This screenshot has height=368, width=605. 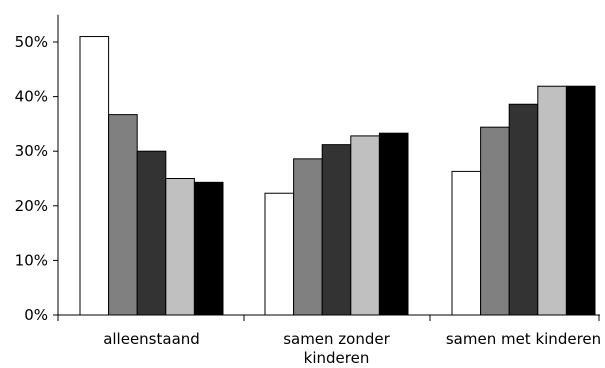 What do you see at coordinates (523, 339) in the screenshot?
I see `category-label: samen met kinderen` at bounding box center [523, 339].